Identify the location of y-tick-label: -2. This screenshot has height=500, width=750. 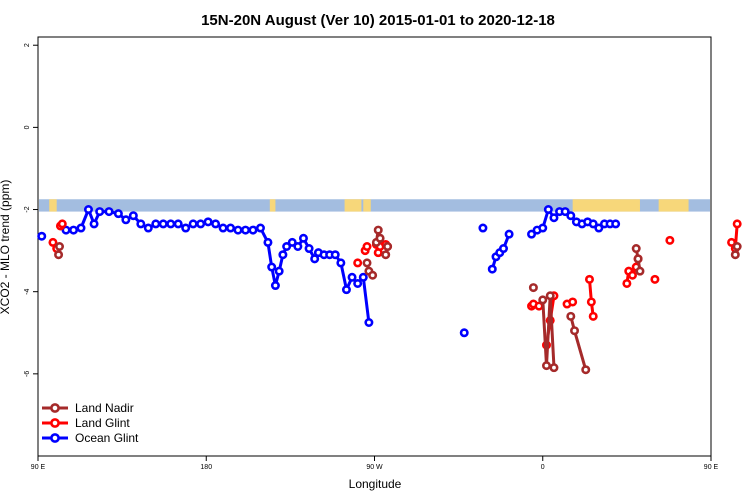
(27, 209).